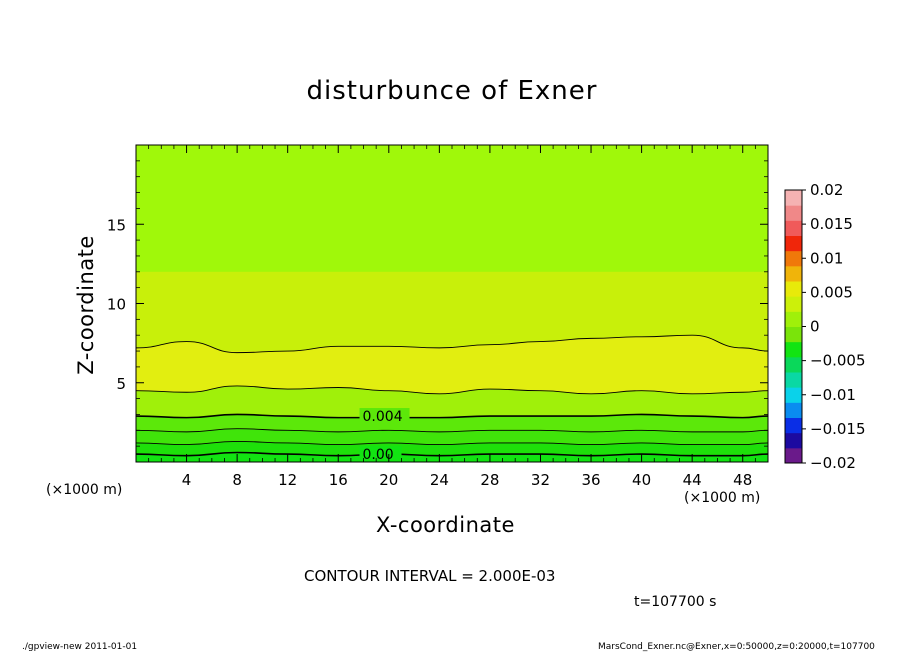 This screenshot has width=904, height=654. I want to click on y-tick-label: 5, so click(121, 384).